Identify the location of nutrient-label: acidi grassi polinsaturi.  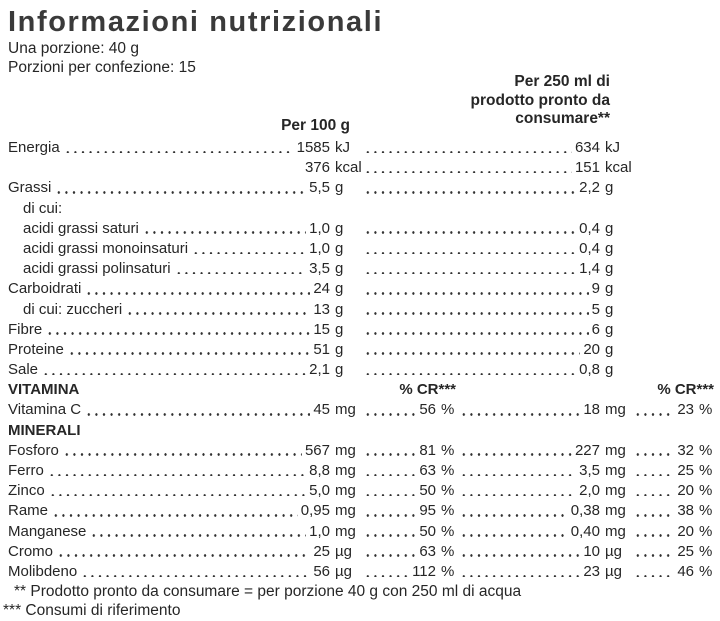
(97, 269).